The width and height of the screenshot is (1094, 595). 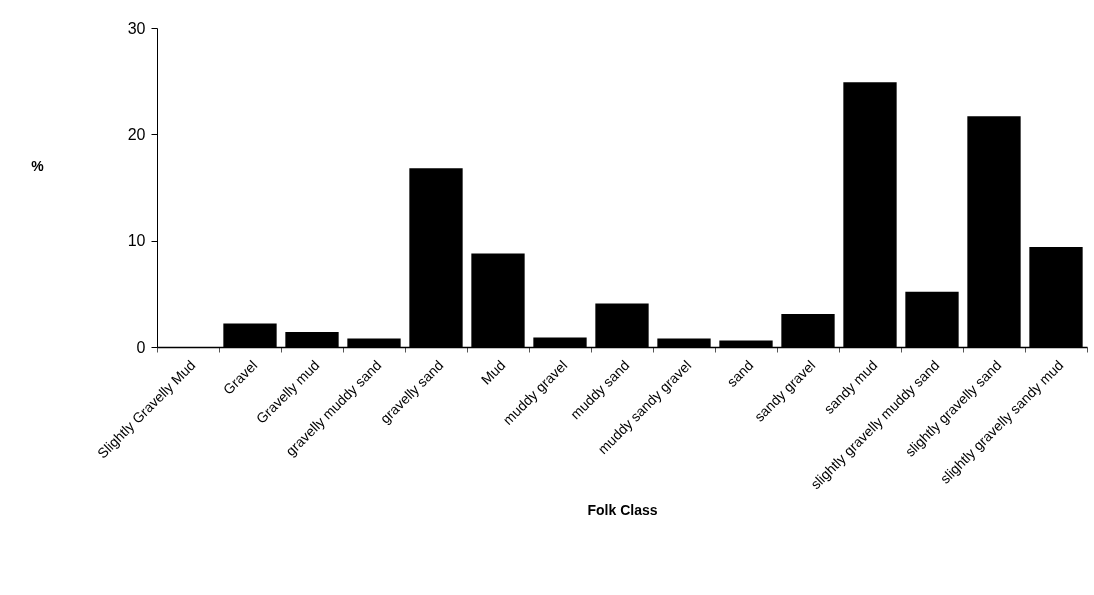 I want to click on y-tick-label: 20, so click(x=136, y=134).